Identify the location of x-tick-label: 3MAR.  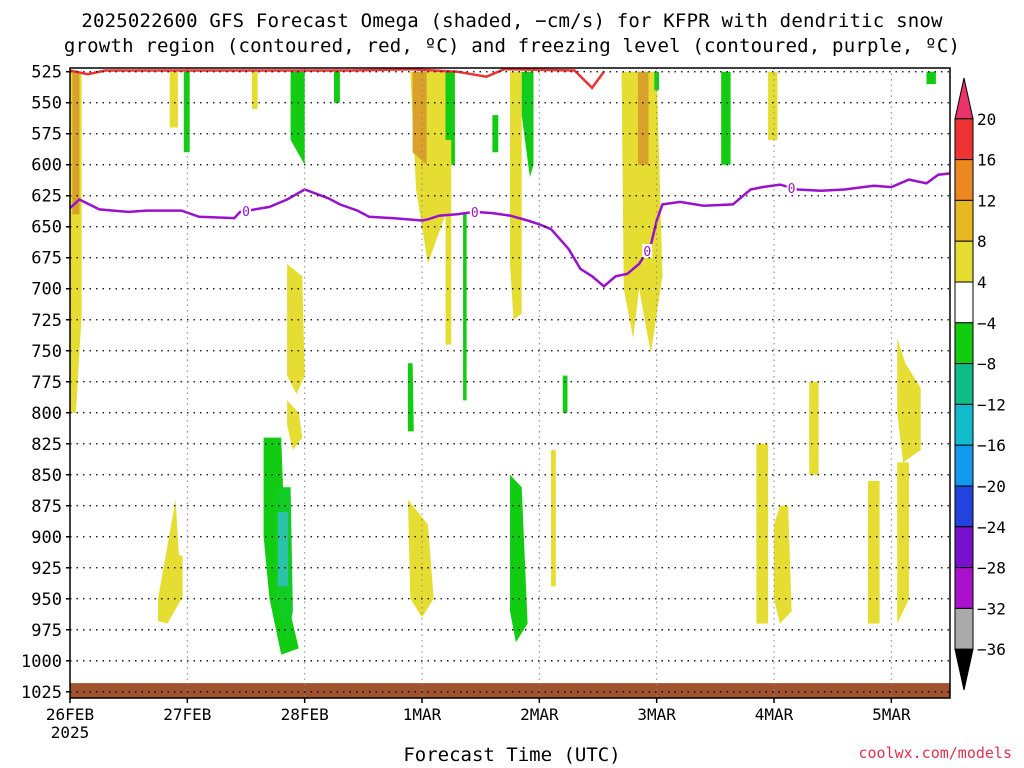
(656, 714).